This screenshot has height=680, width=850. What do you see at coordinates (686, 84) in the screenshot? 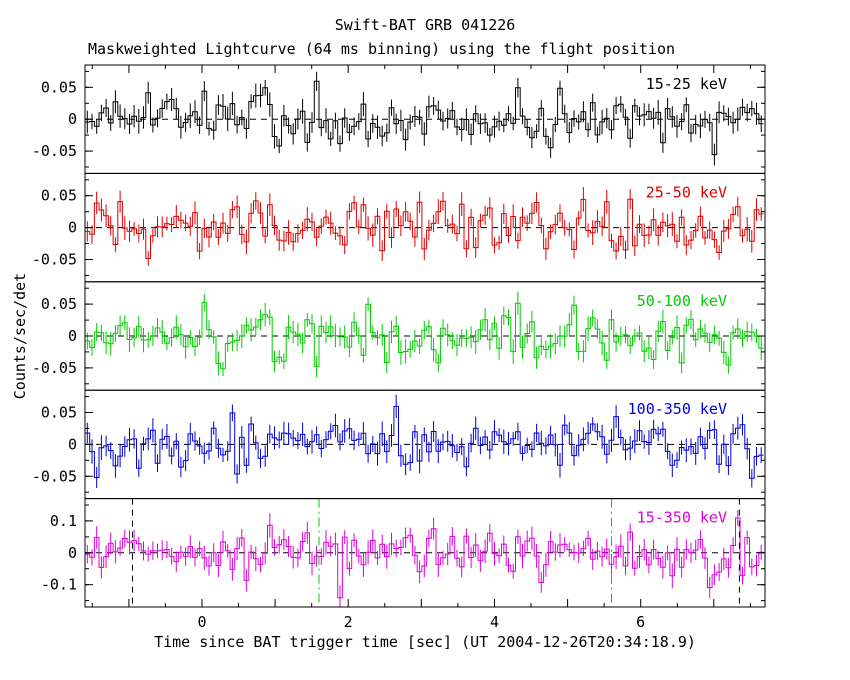
I see `panel-energy-label: 15-25 keV` at bounding box center [686, 84].